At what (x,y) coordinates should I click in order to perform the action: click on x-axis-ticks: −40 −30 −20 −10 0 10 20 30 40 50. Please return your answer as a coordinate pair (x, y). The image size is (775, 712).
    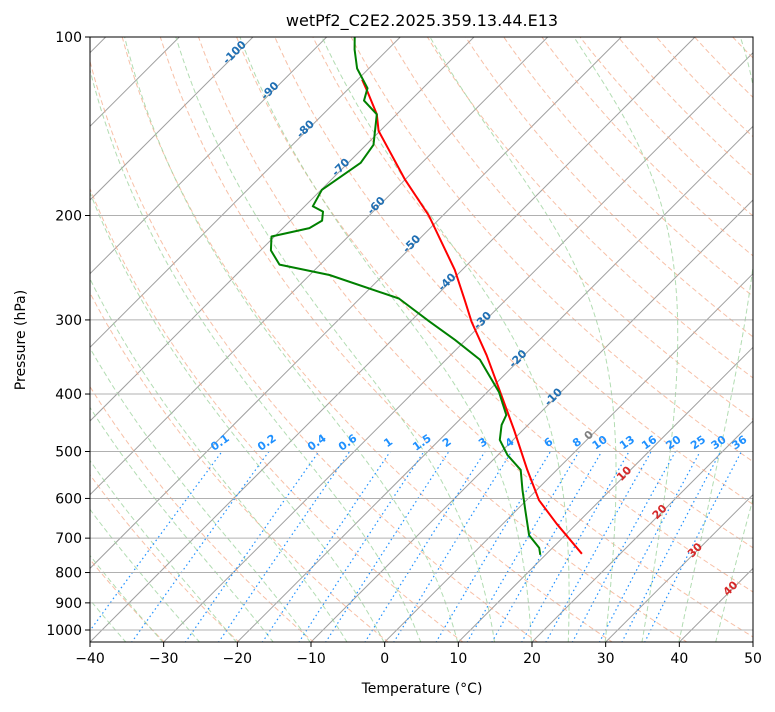
    Looking at the image, I should click on (418, 654).